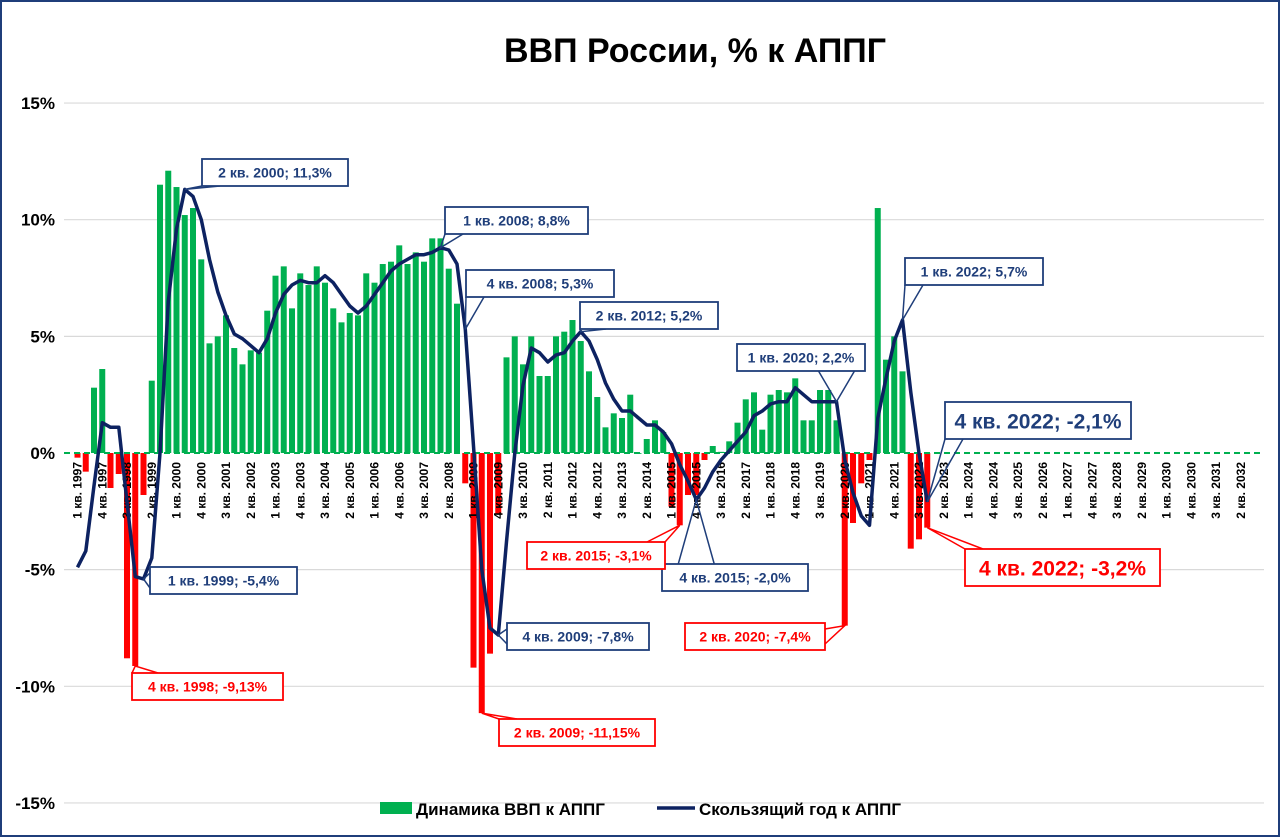  I want to click on callout-label: 1 кв. 2020; 2,2%, so click(801, 358).